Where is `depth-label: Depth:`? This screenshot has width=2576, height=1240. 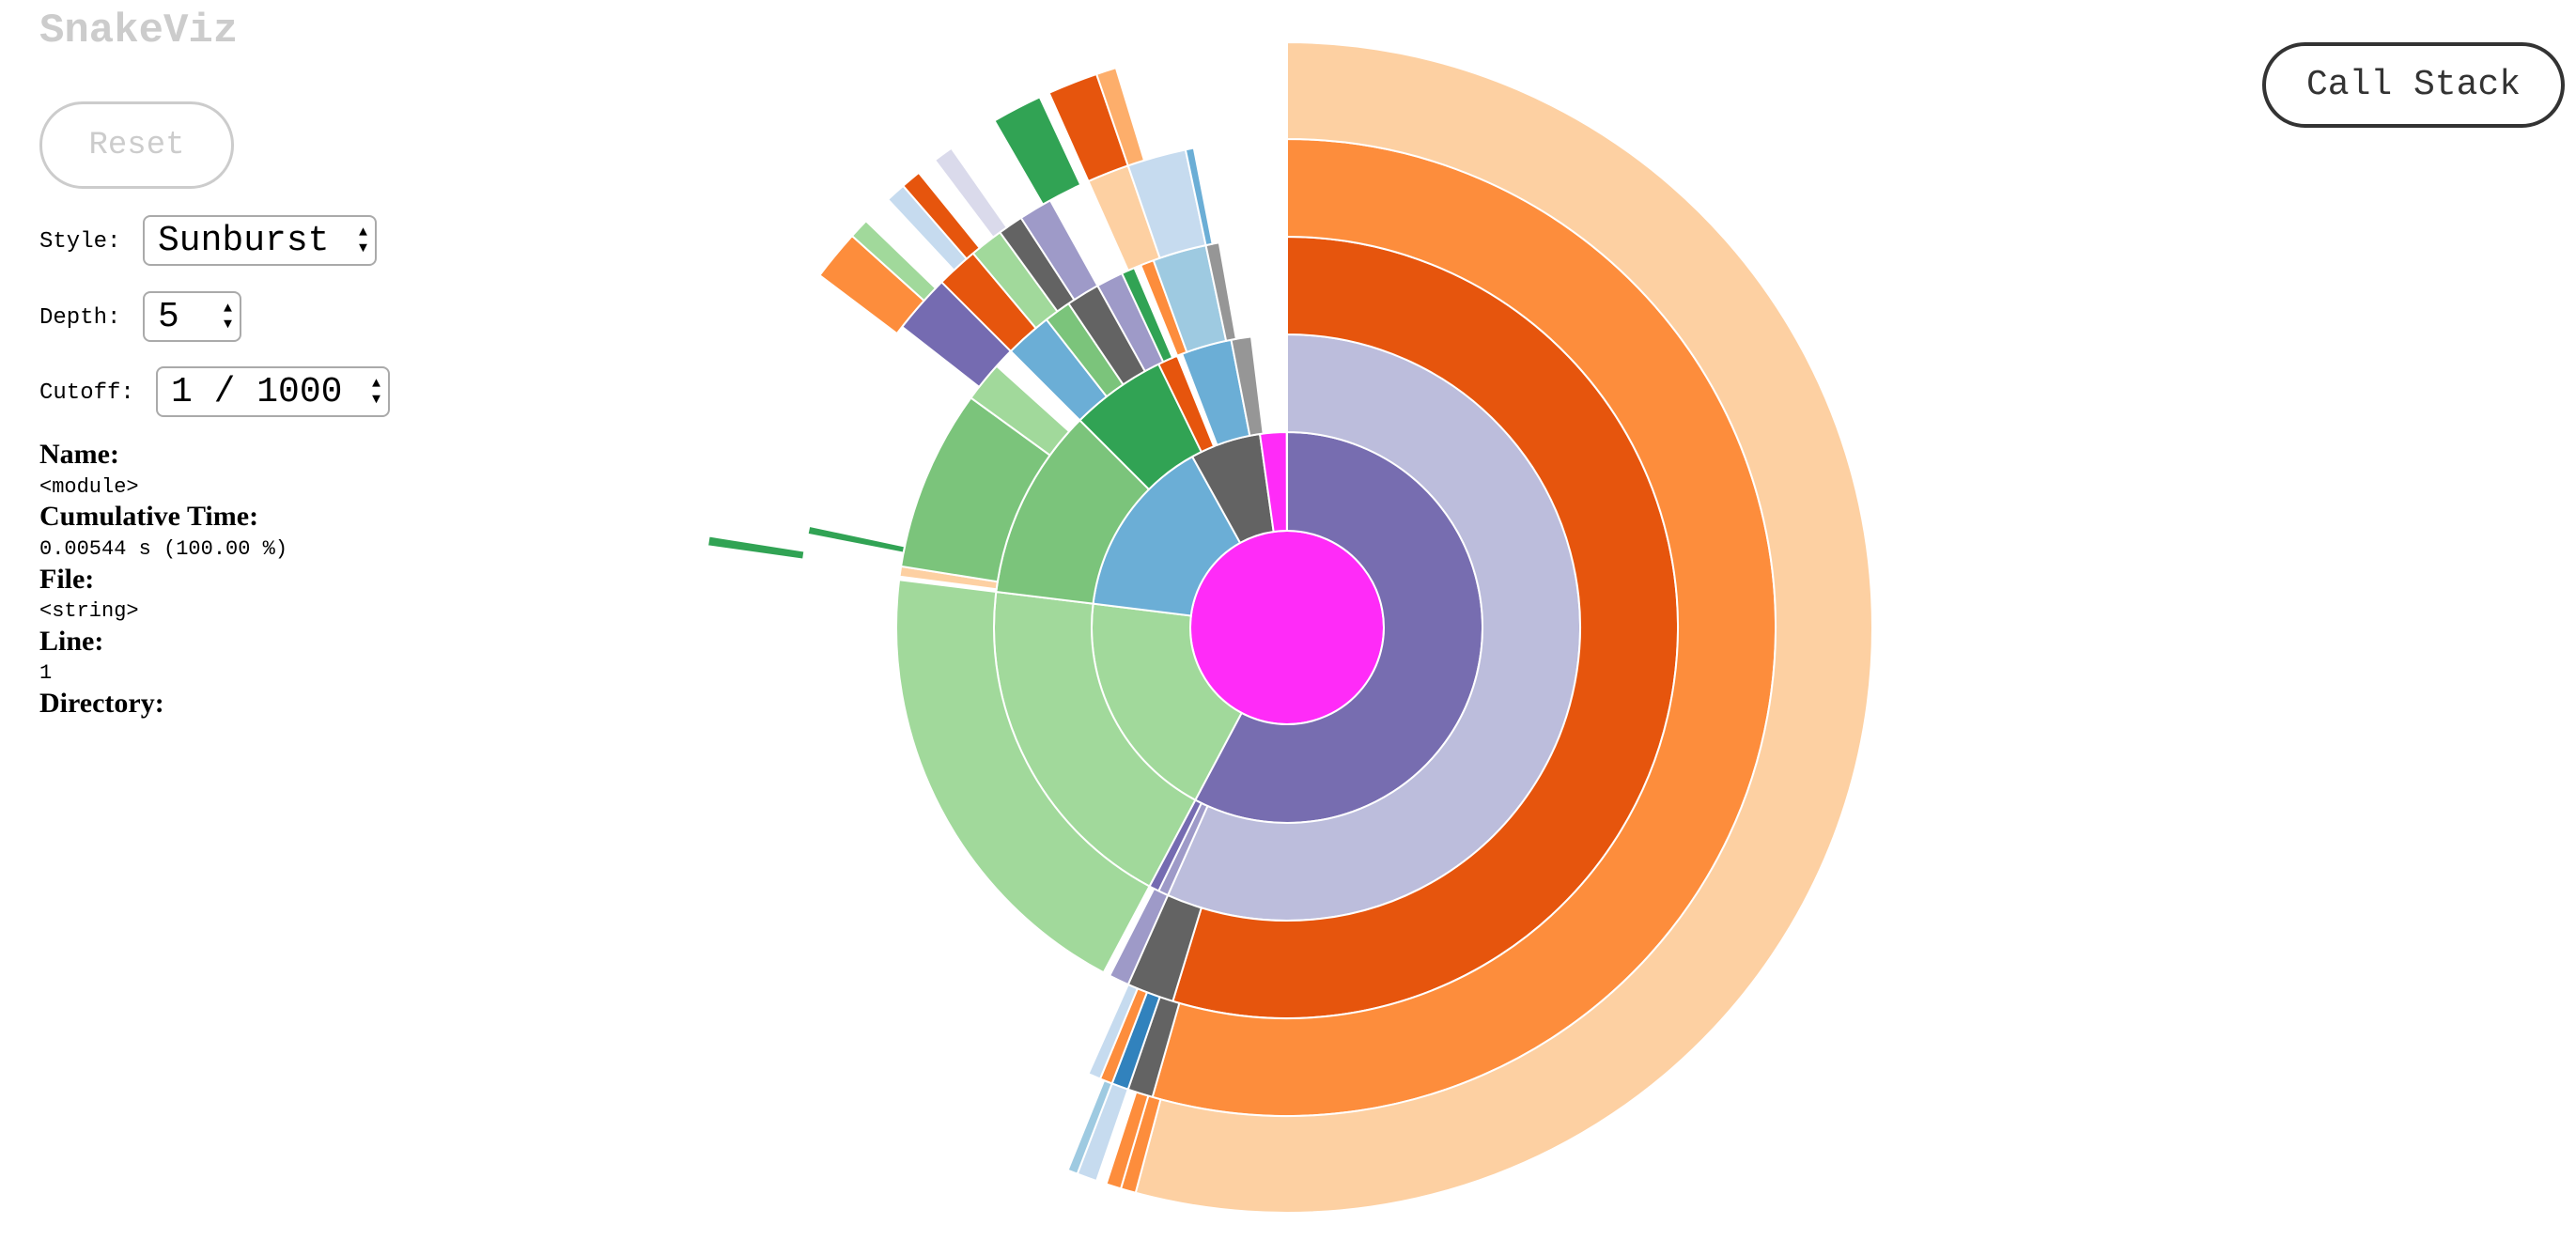 depth-label: Depth: is located at coordinates (80, 318).